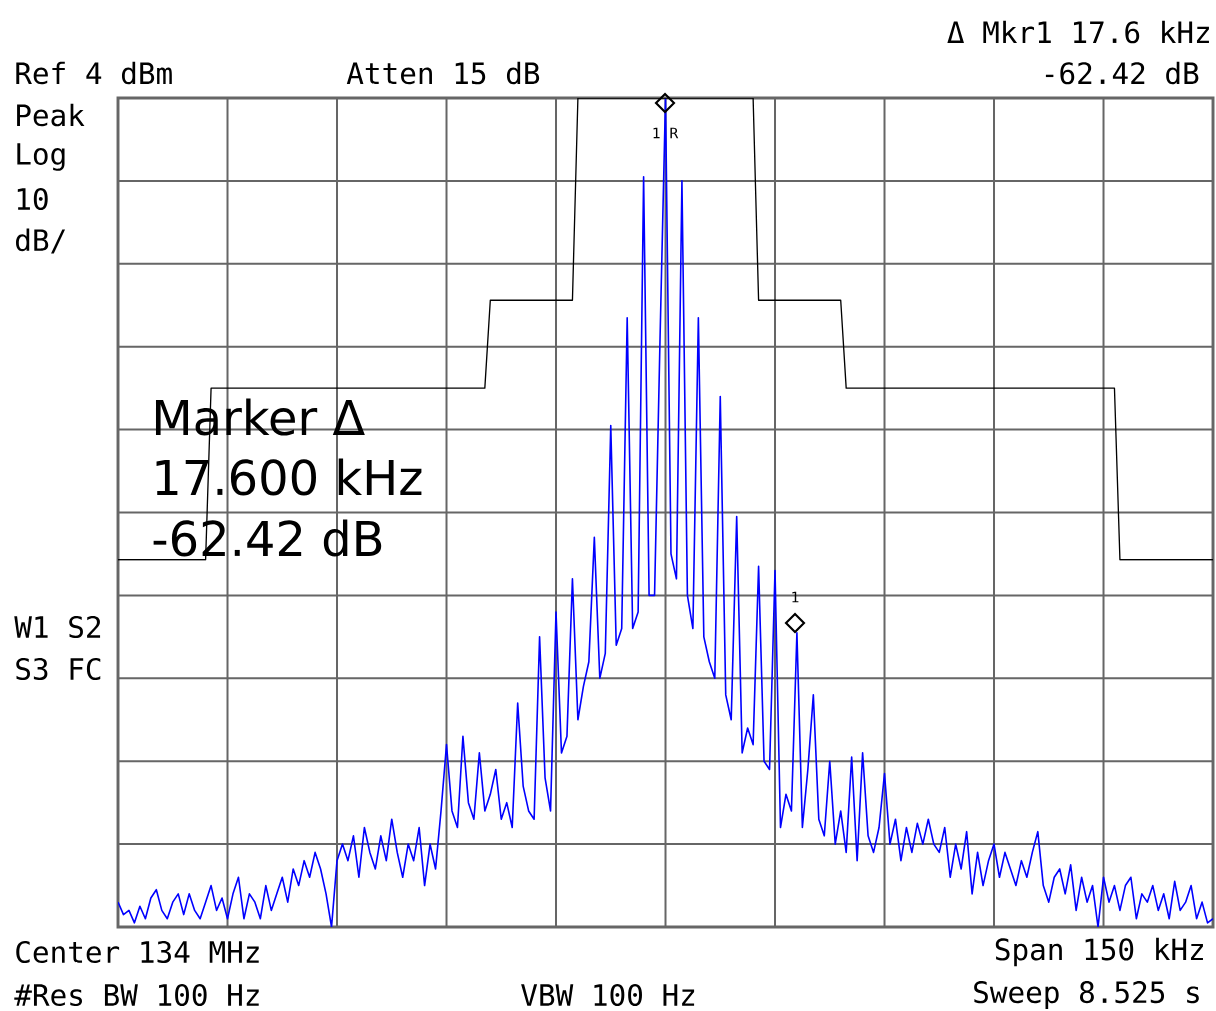 The image size is (1216, 1011). What do you see at coordinates (58, 669) in the screenshot?
I see `text: S3 FC` at bounding box center [58, 669].